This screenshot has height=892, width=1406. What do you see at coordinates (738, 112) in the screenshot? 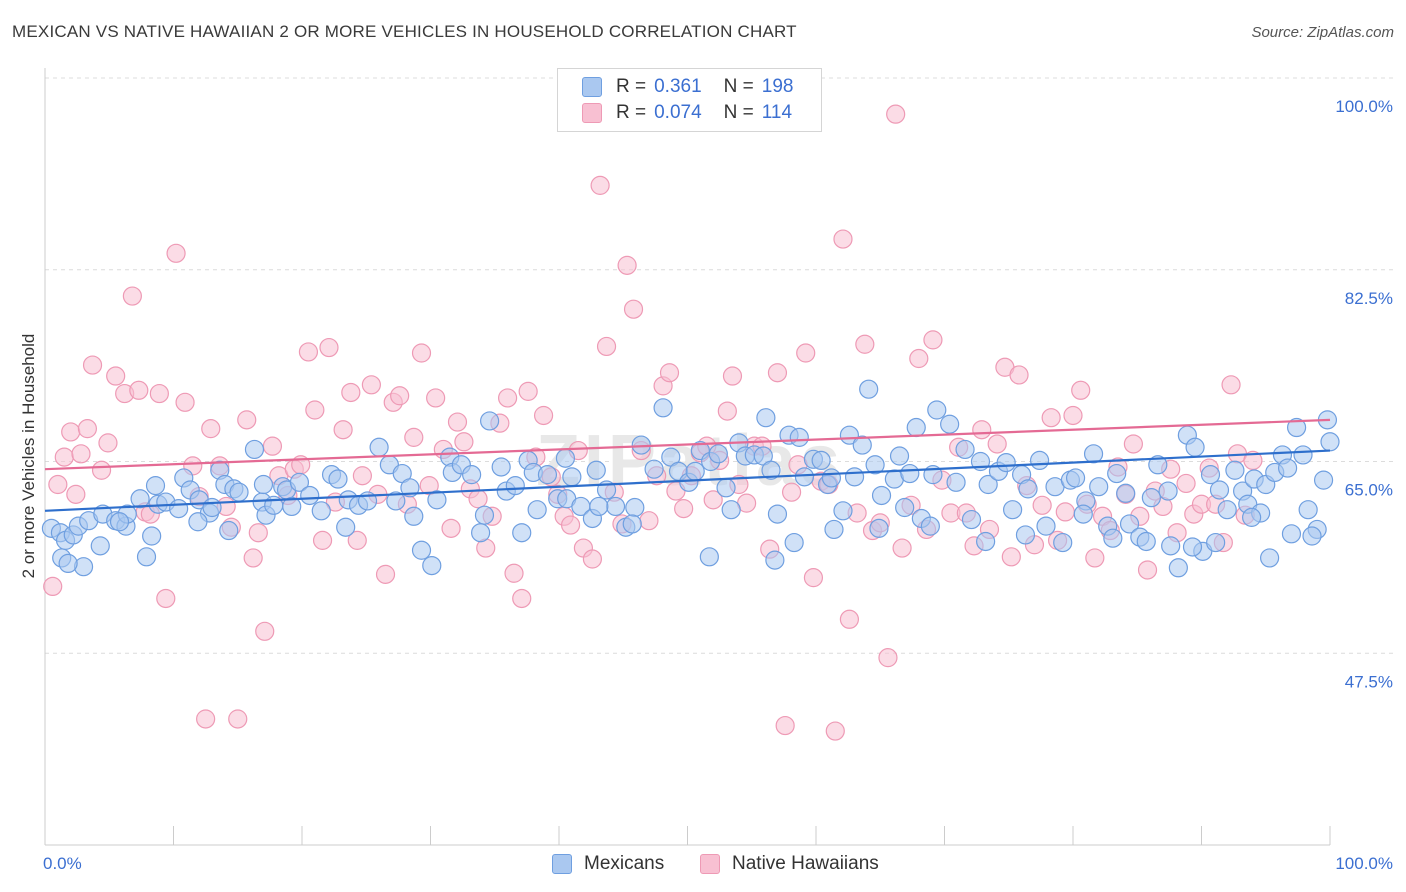
I see `legend-n-label: N =` at bounding box center [738, 112].